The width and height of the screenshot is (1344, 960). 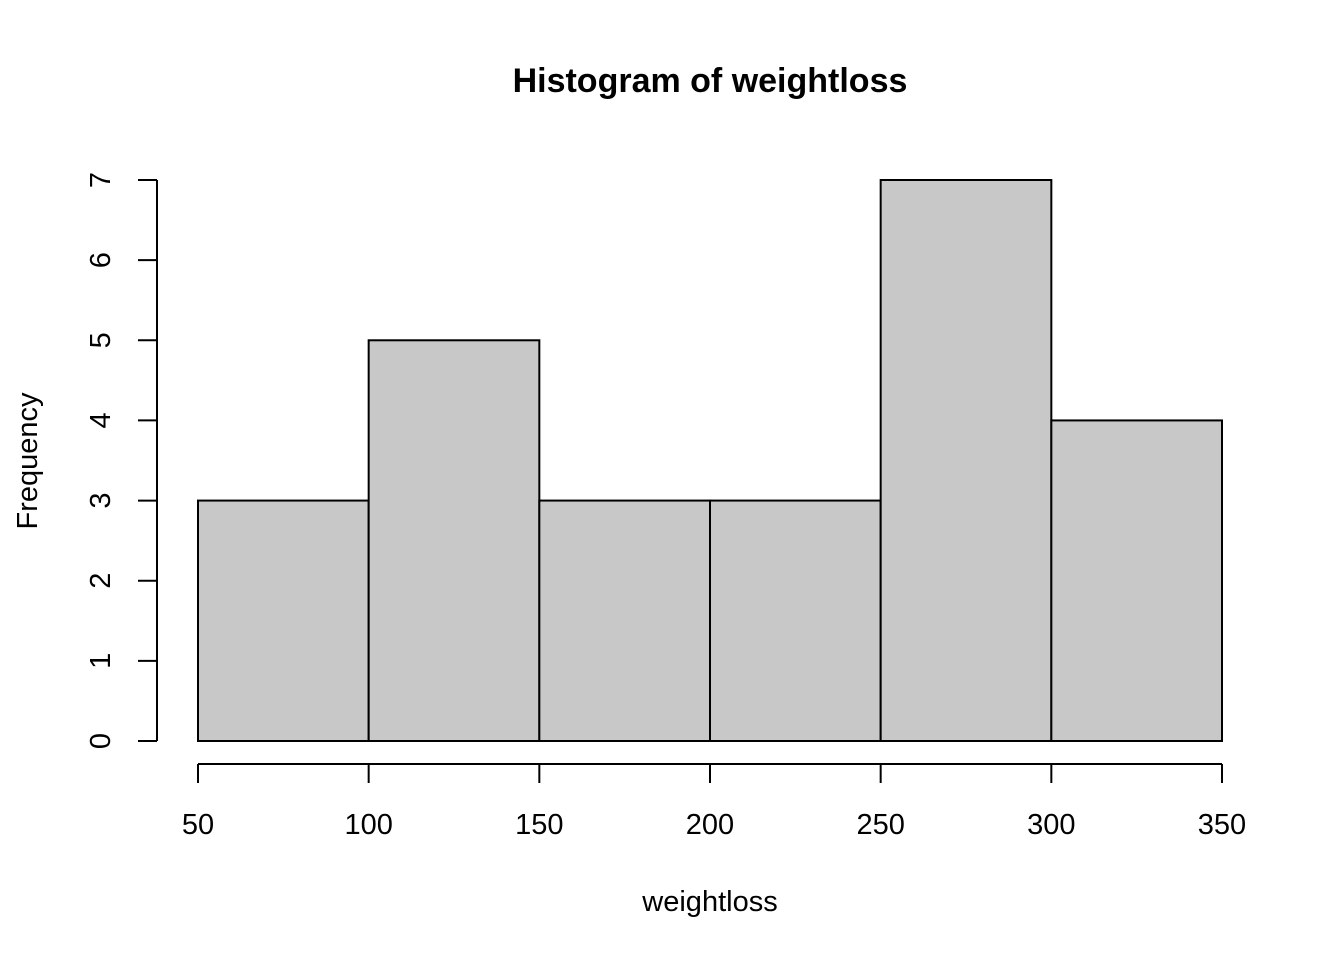 What do you see at coordinates (101, 420) in the screenshot?
I see `y-tick-label-4: 4` at bounding box center [101, 420].